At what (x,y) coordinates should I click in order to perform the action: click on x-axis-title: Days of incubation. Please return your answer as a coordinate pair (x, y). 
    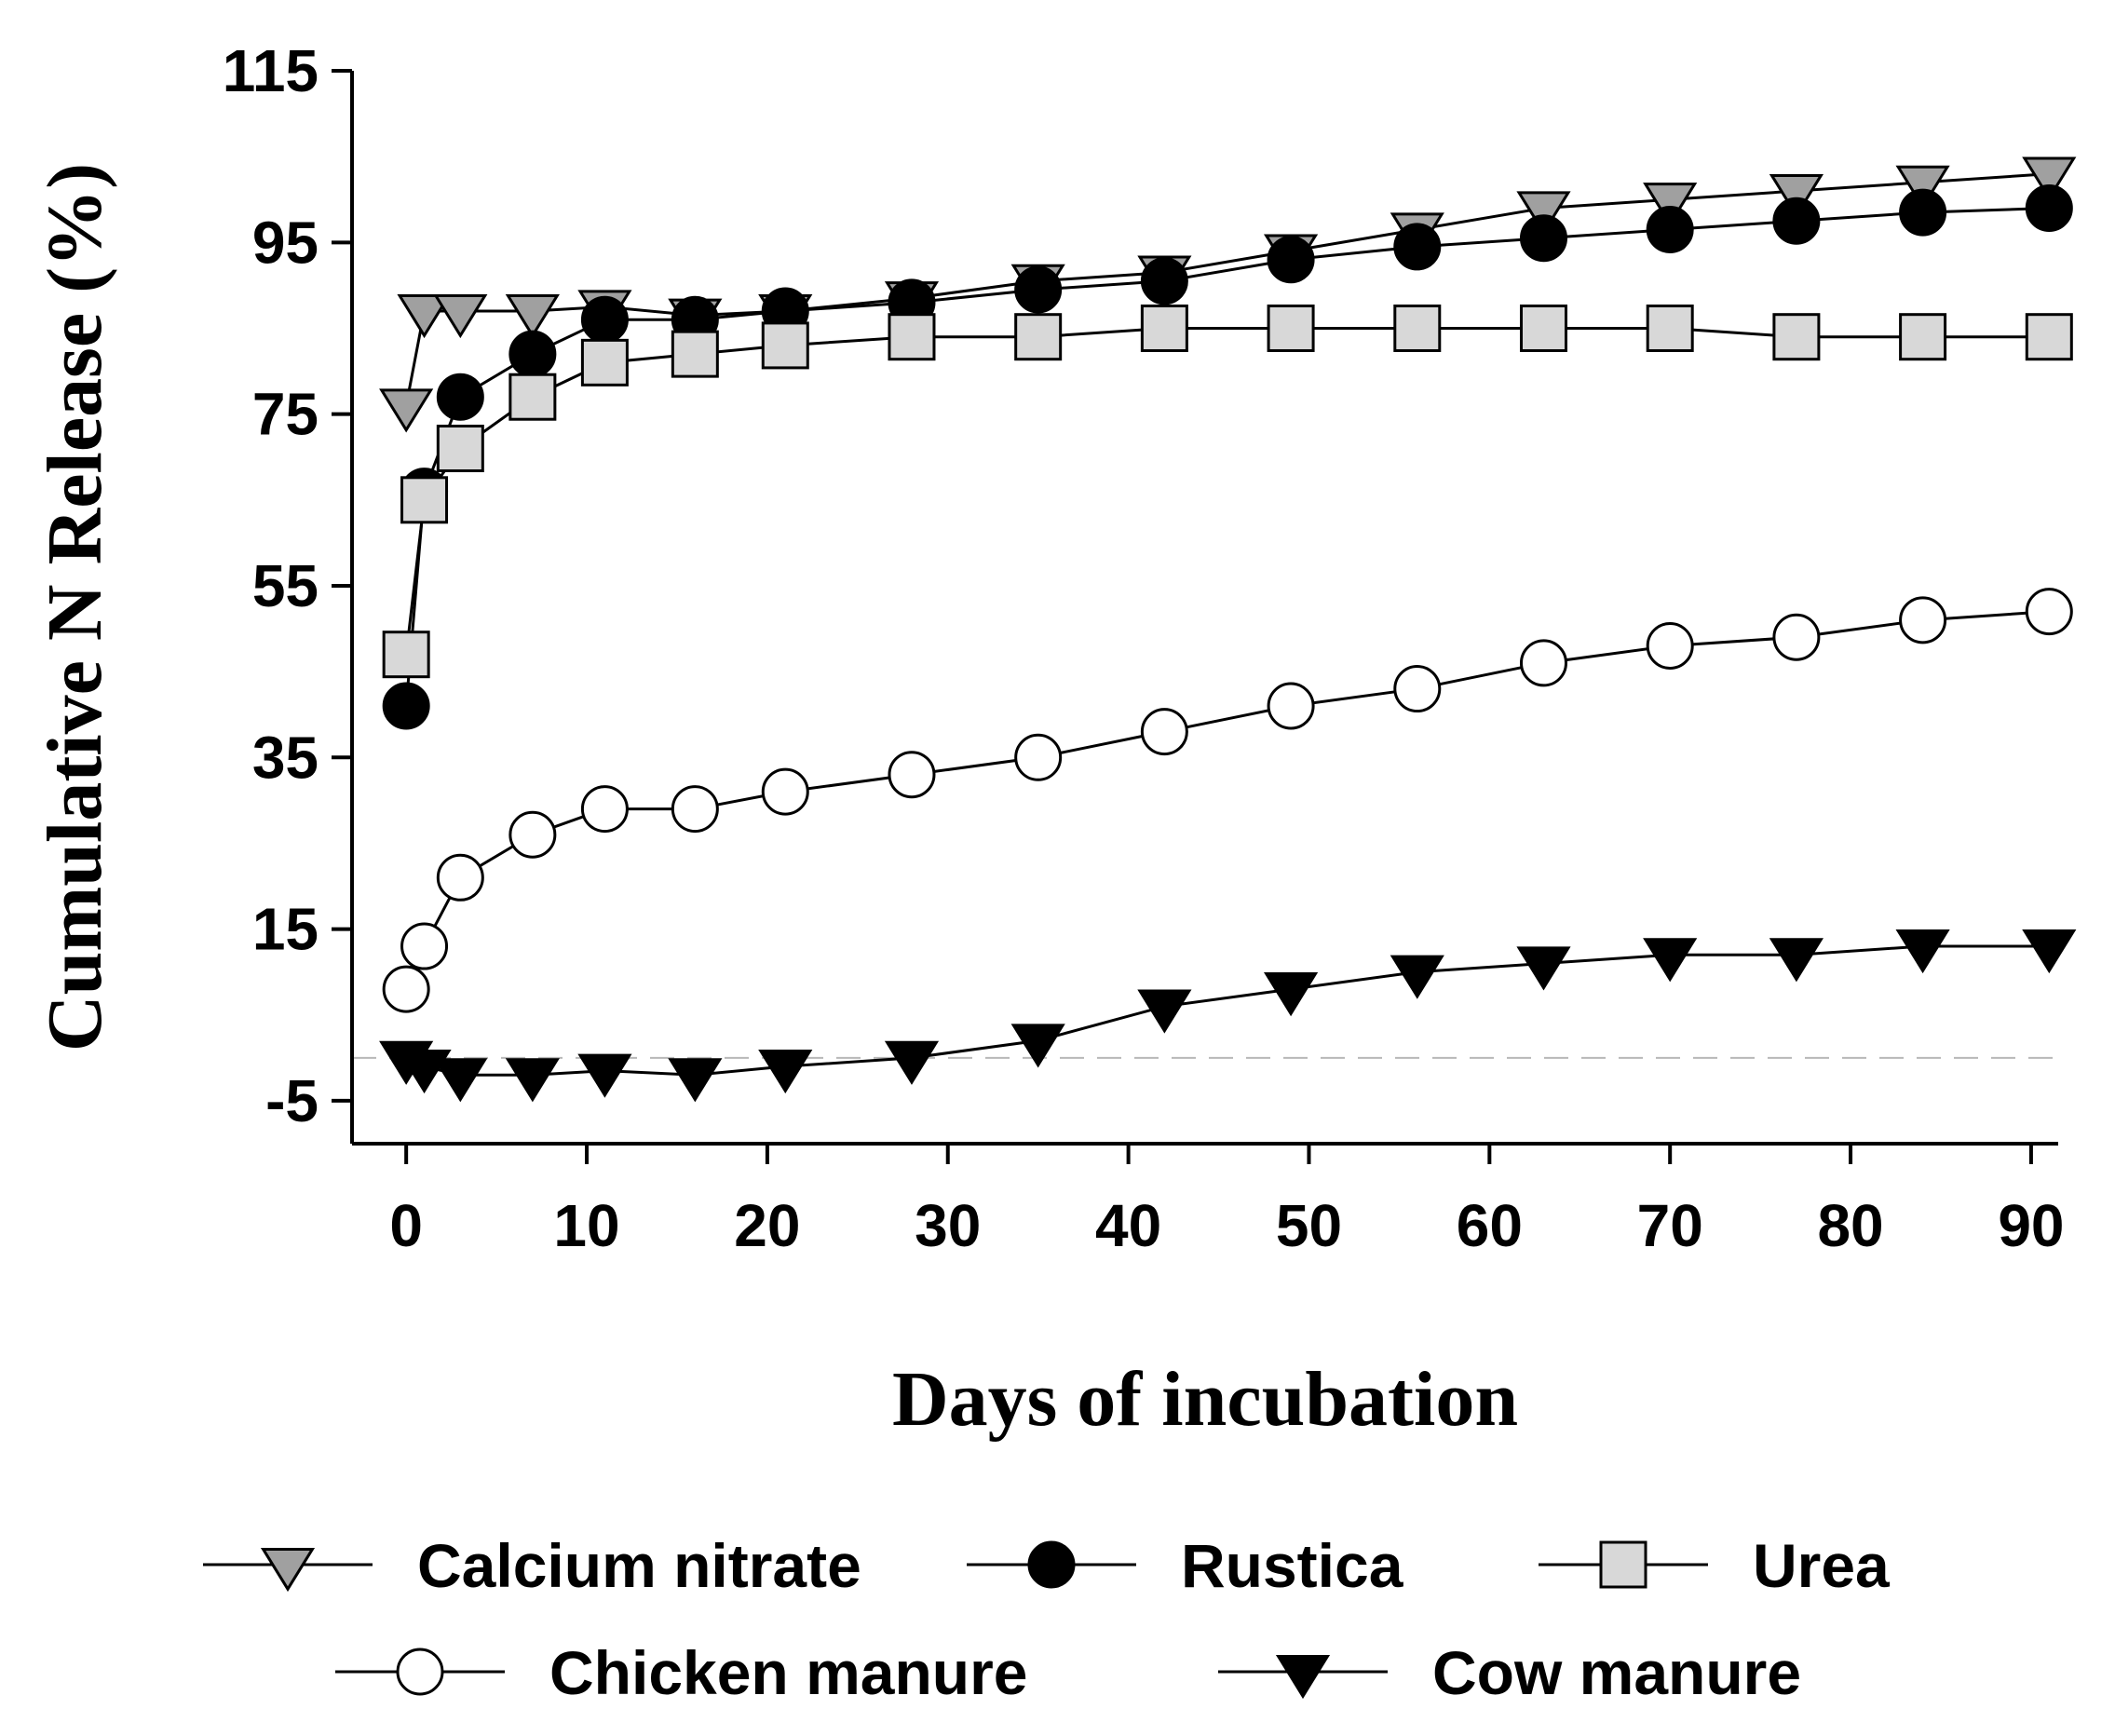
    Looking at the image, I should click on (1205, 1399).